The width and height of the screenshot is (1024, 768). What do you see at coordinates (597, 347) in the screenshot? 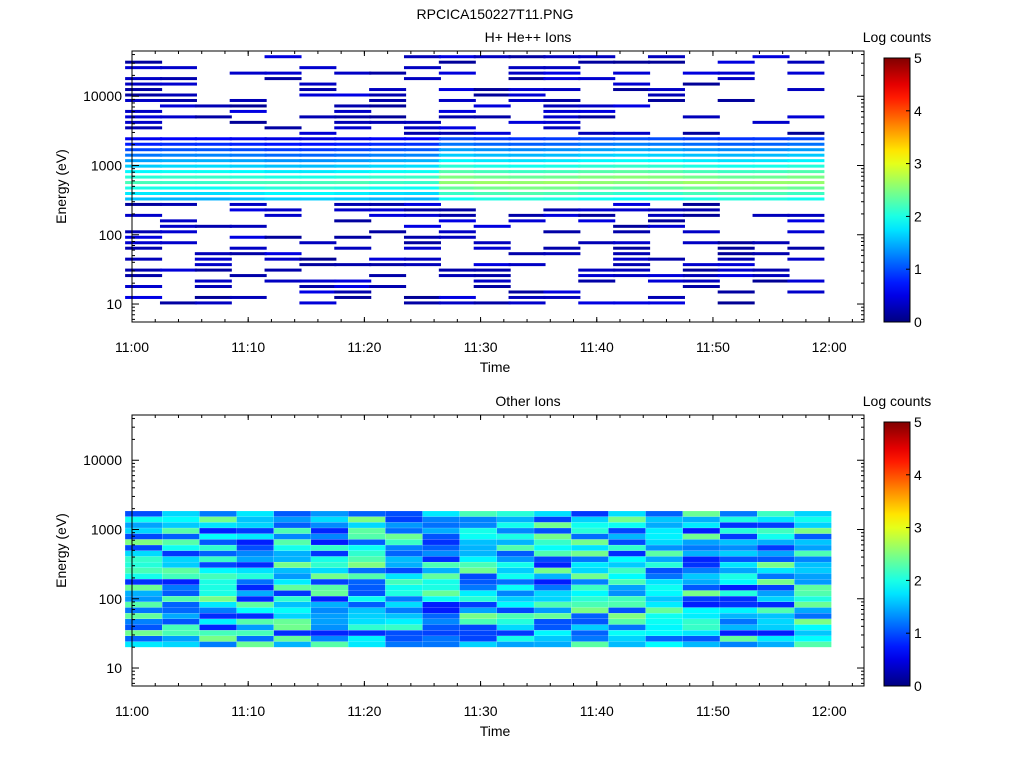
I see `x-tick-label: 11:40` at bounding box center [597, 347].